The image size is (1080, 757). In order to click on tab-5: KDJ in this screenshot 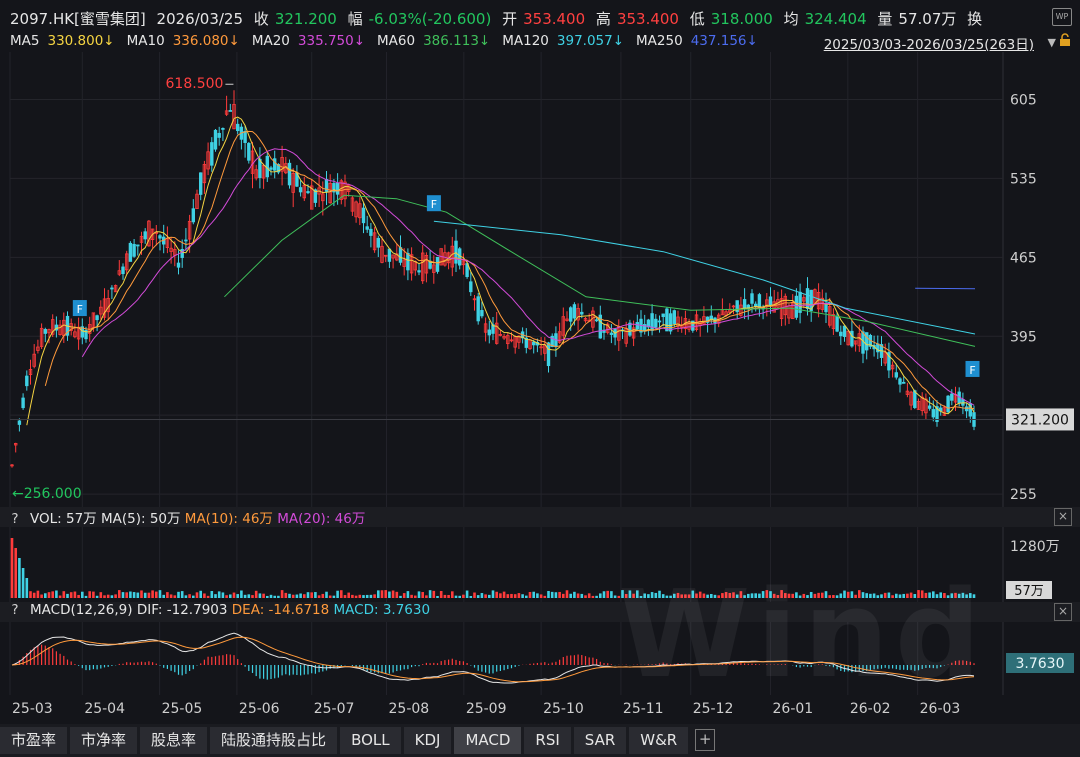, I will do `click(427, 740)`.